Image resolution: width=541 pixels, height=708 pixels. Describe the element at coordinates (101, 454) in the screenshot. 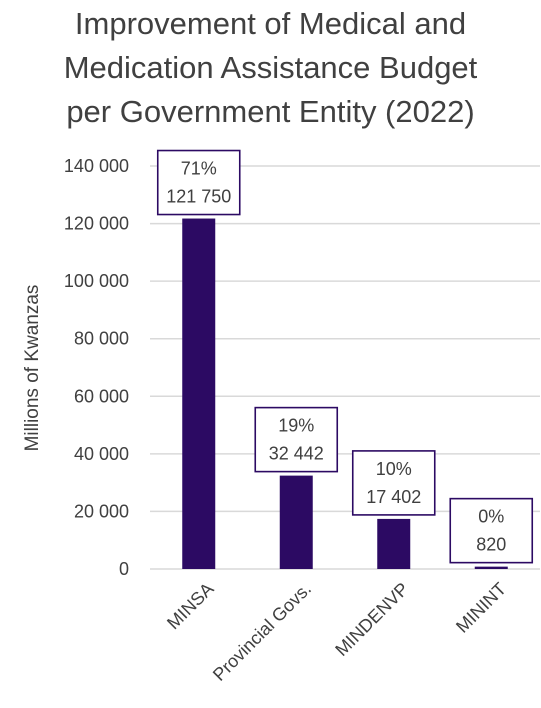

I see `y-tick-label: 40 000` at that location.